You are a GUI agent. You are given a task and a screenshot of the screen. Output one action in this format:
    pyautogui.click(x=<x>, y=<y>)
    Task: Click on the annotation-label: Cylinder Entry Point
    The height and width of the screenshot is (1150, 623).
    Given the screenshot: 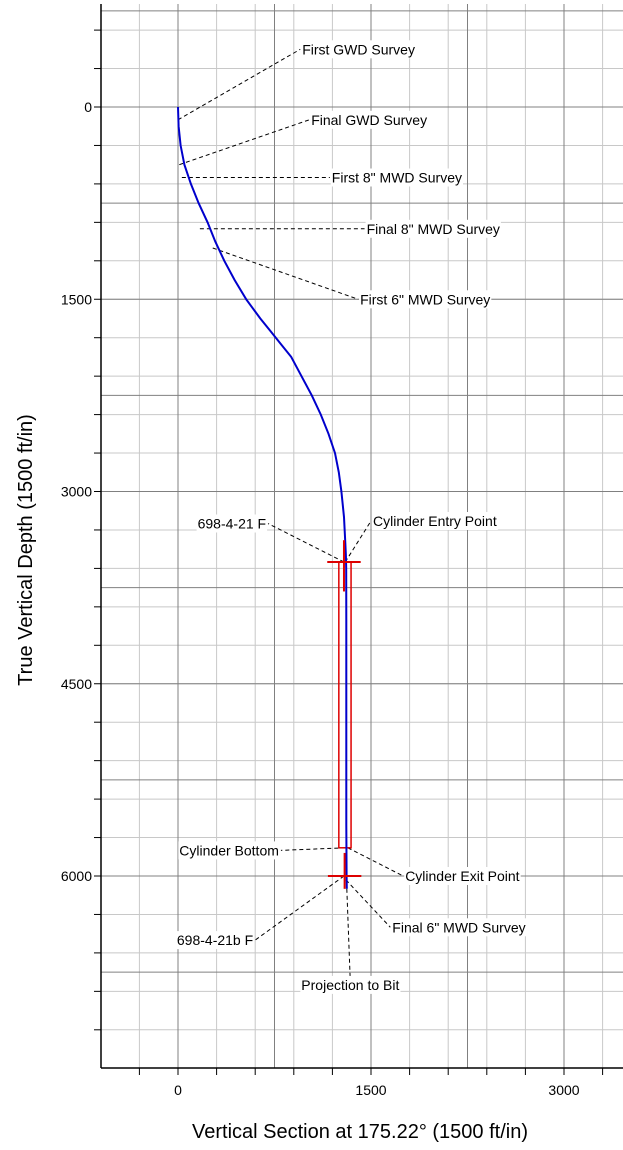 What is the action you would take?
    pyautogui.click(x=435, y=521)
    